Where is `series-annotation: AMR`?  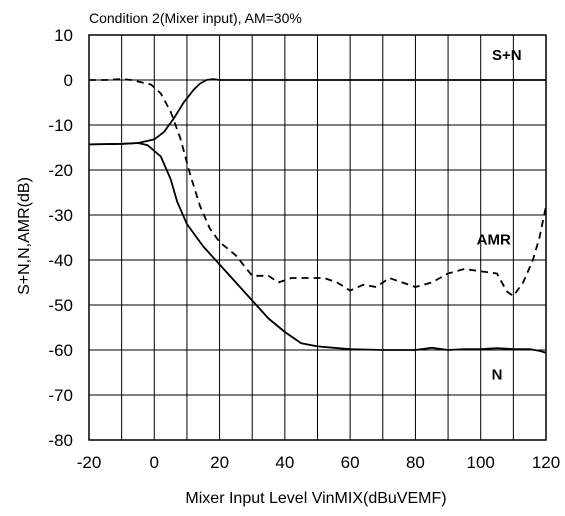
series-annotation: AMR is located at coordinates (494, 239).